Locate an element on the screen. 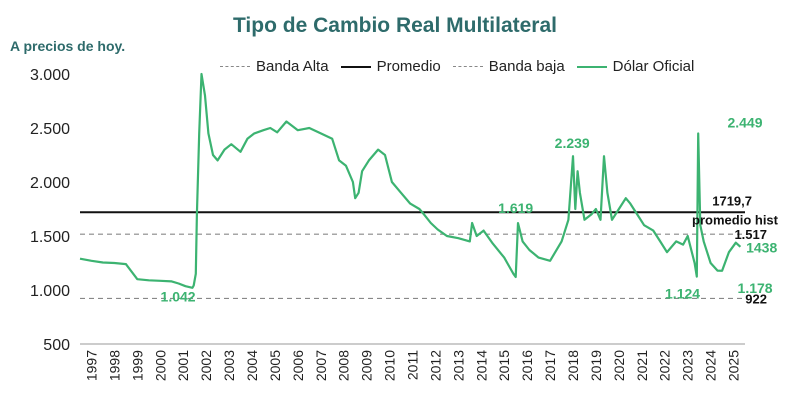 This screenshot has width=790, height=400. y-tick-label: 3.000 is located at coordinates (50, 75).